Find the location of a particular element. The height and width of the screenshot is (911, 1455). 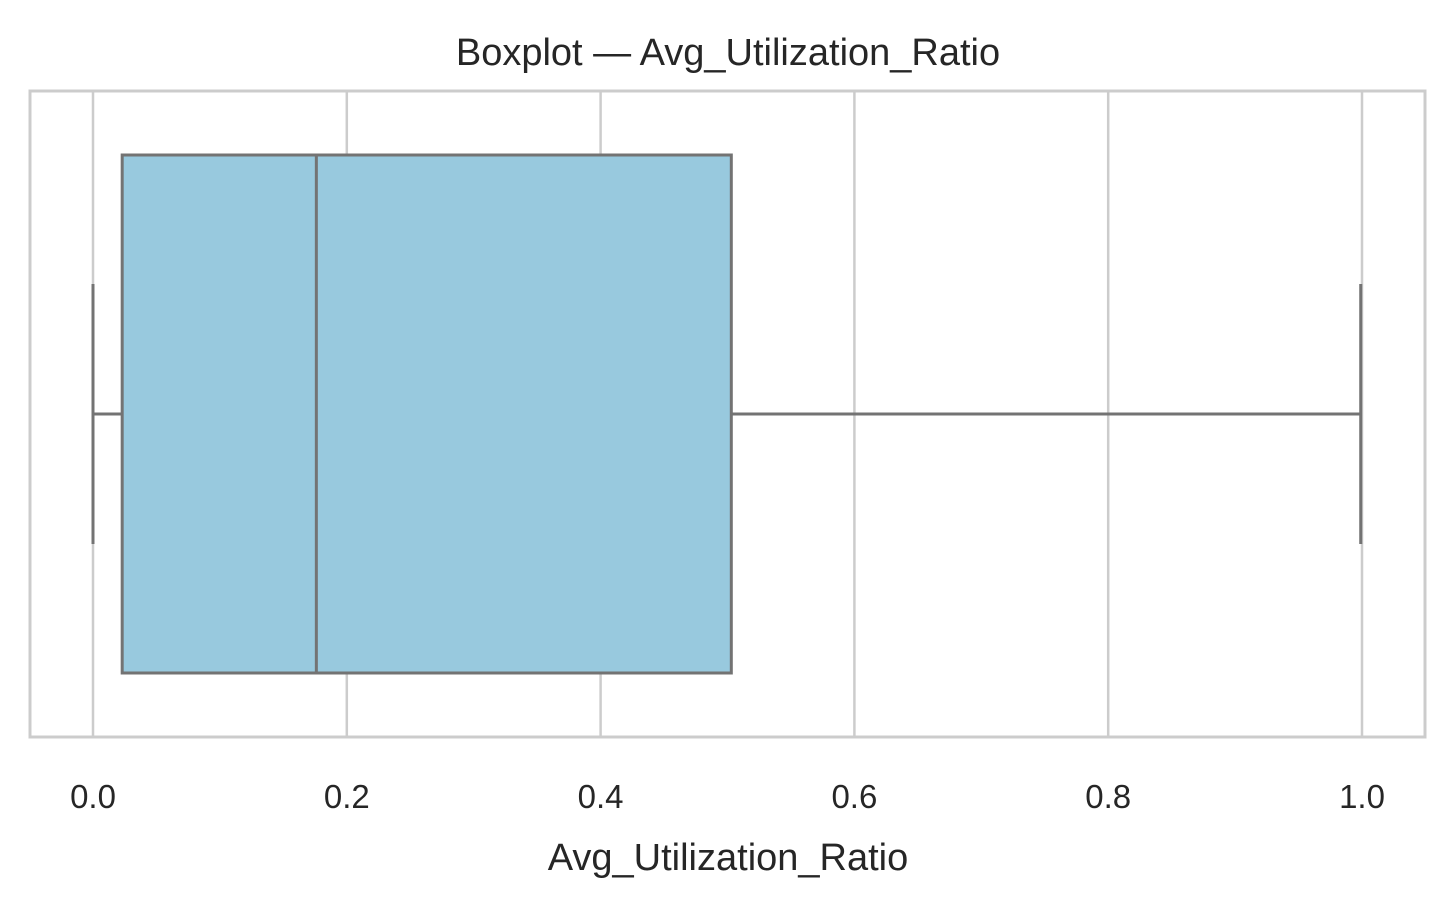

x-tick-label-1: 0.2 is located at coordinates (347, 796).